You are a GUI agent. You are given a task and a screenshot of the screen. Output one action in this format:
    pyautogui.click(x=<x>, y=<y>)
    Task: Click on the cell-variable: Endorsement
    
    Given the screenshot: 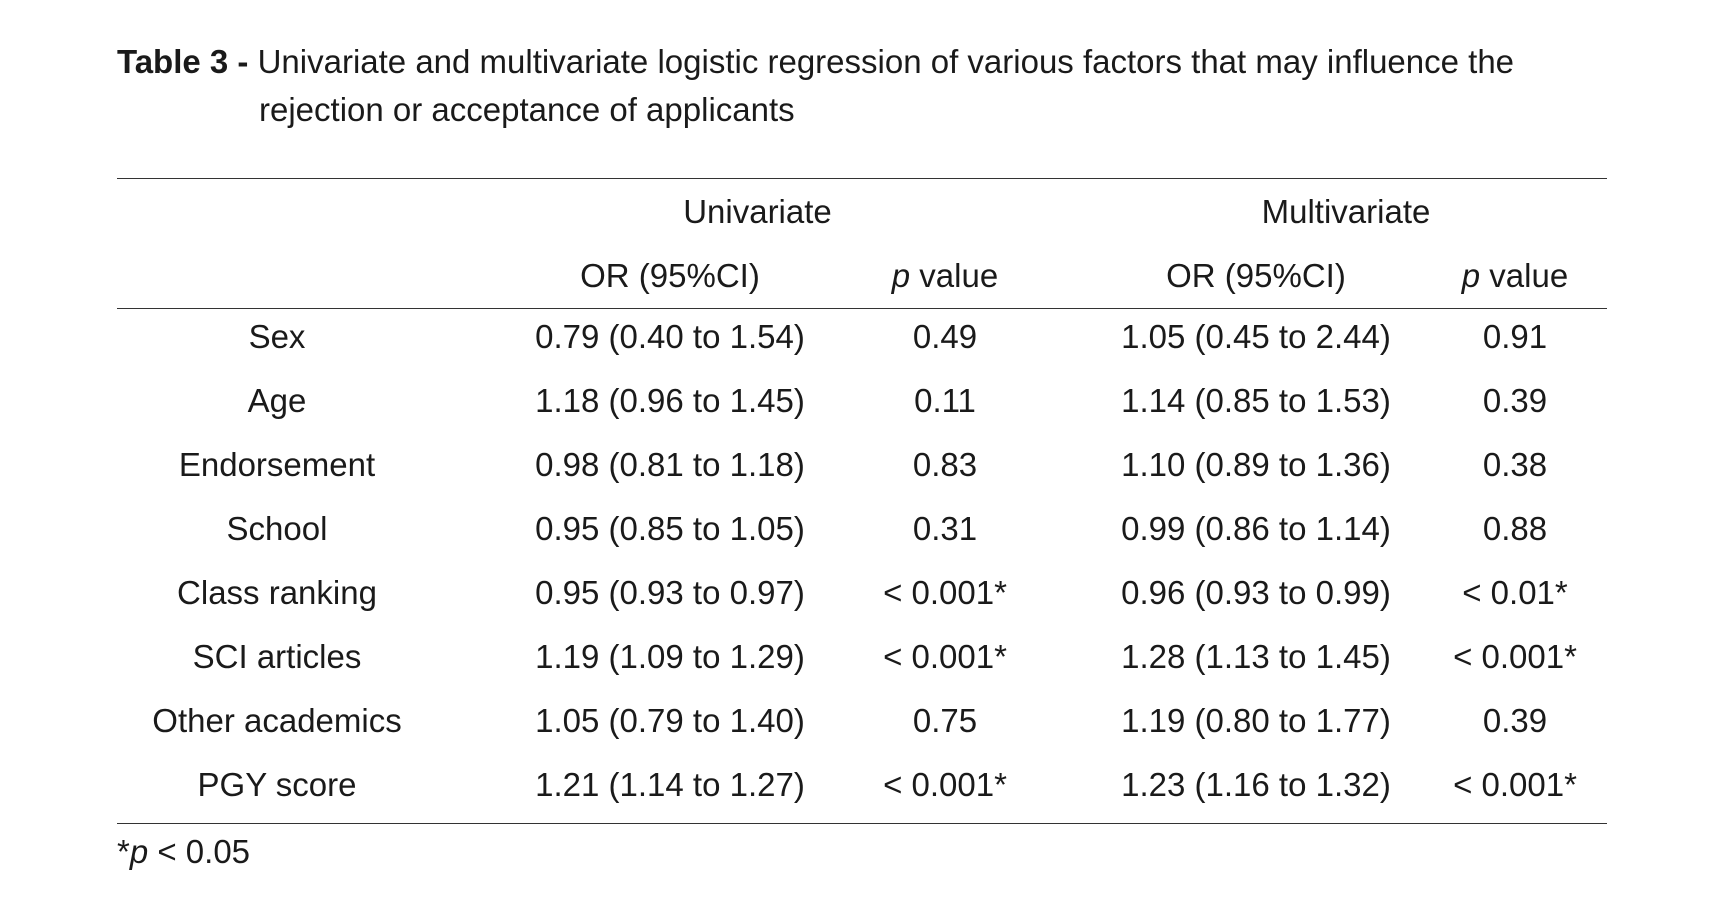 What is the action you would take?
    pyautogui.click(x=277, y=464)
    